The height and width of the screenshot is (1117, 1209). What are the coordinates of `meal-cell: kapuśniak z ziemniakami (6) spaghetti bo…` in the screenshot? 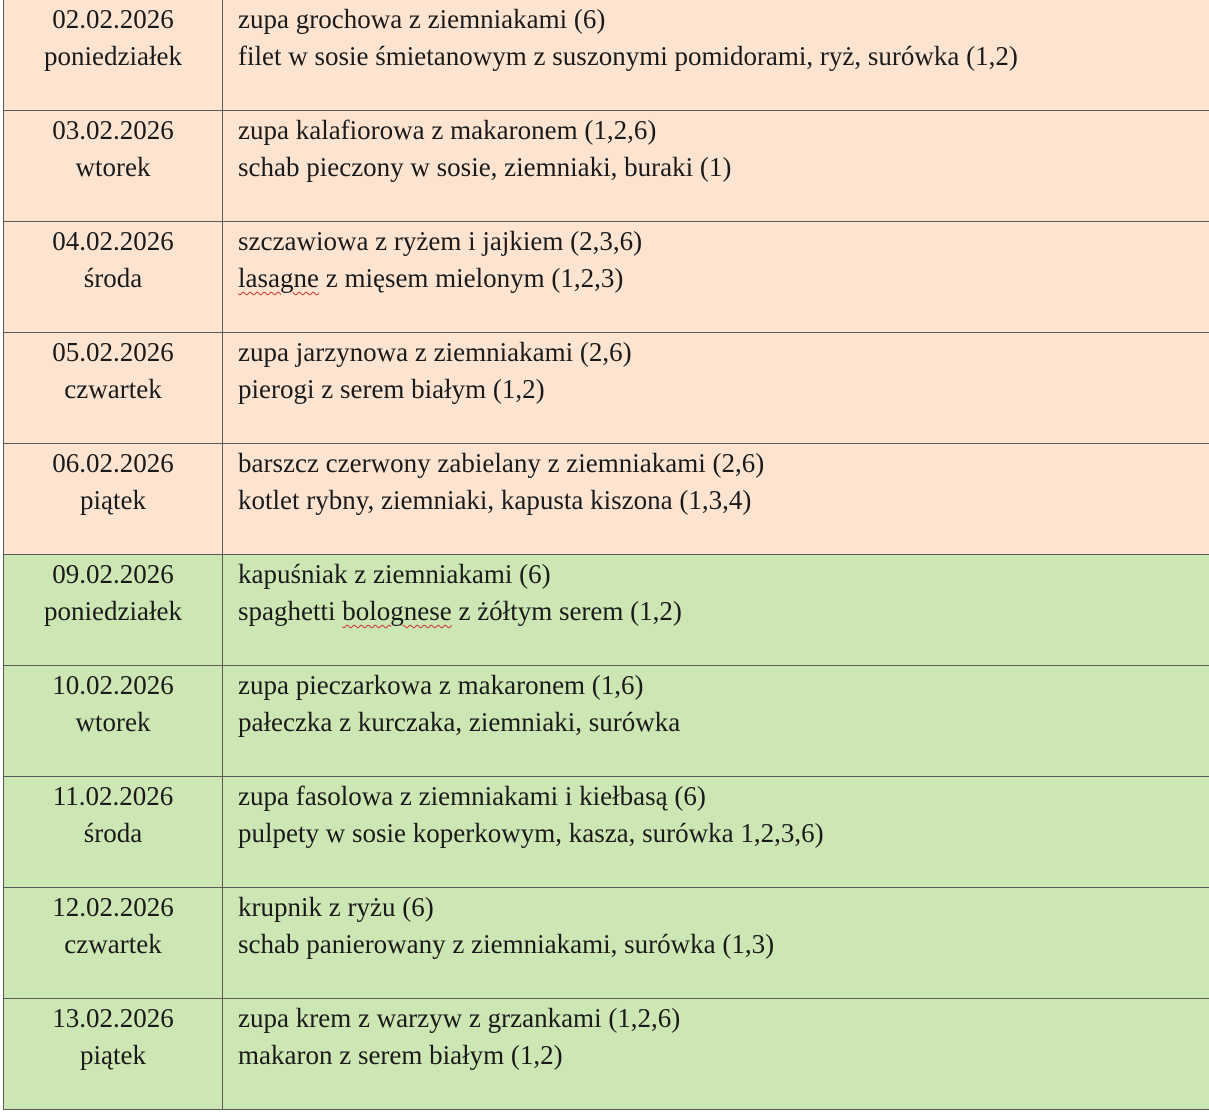 It's located at (715, 610).